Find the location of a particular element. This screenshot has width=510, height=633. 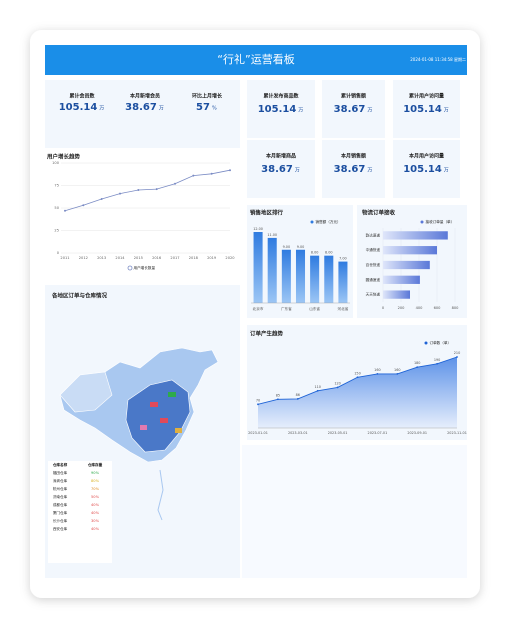

table-cell: 深圳仓库 is located at coordinates (60, 480).